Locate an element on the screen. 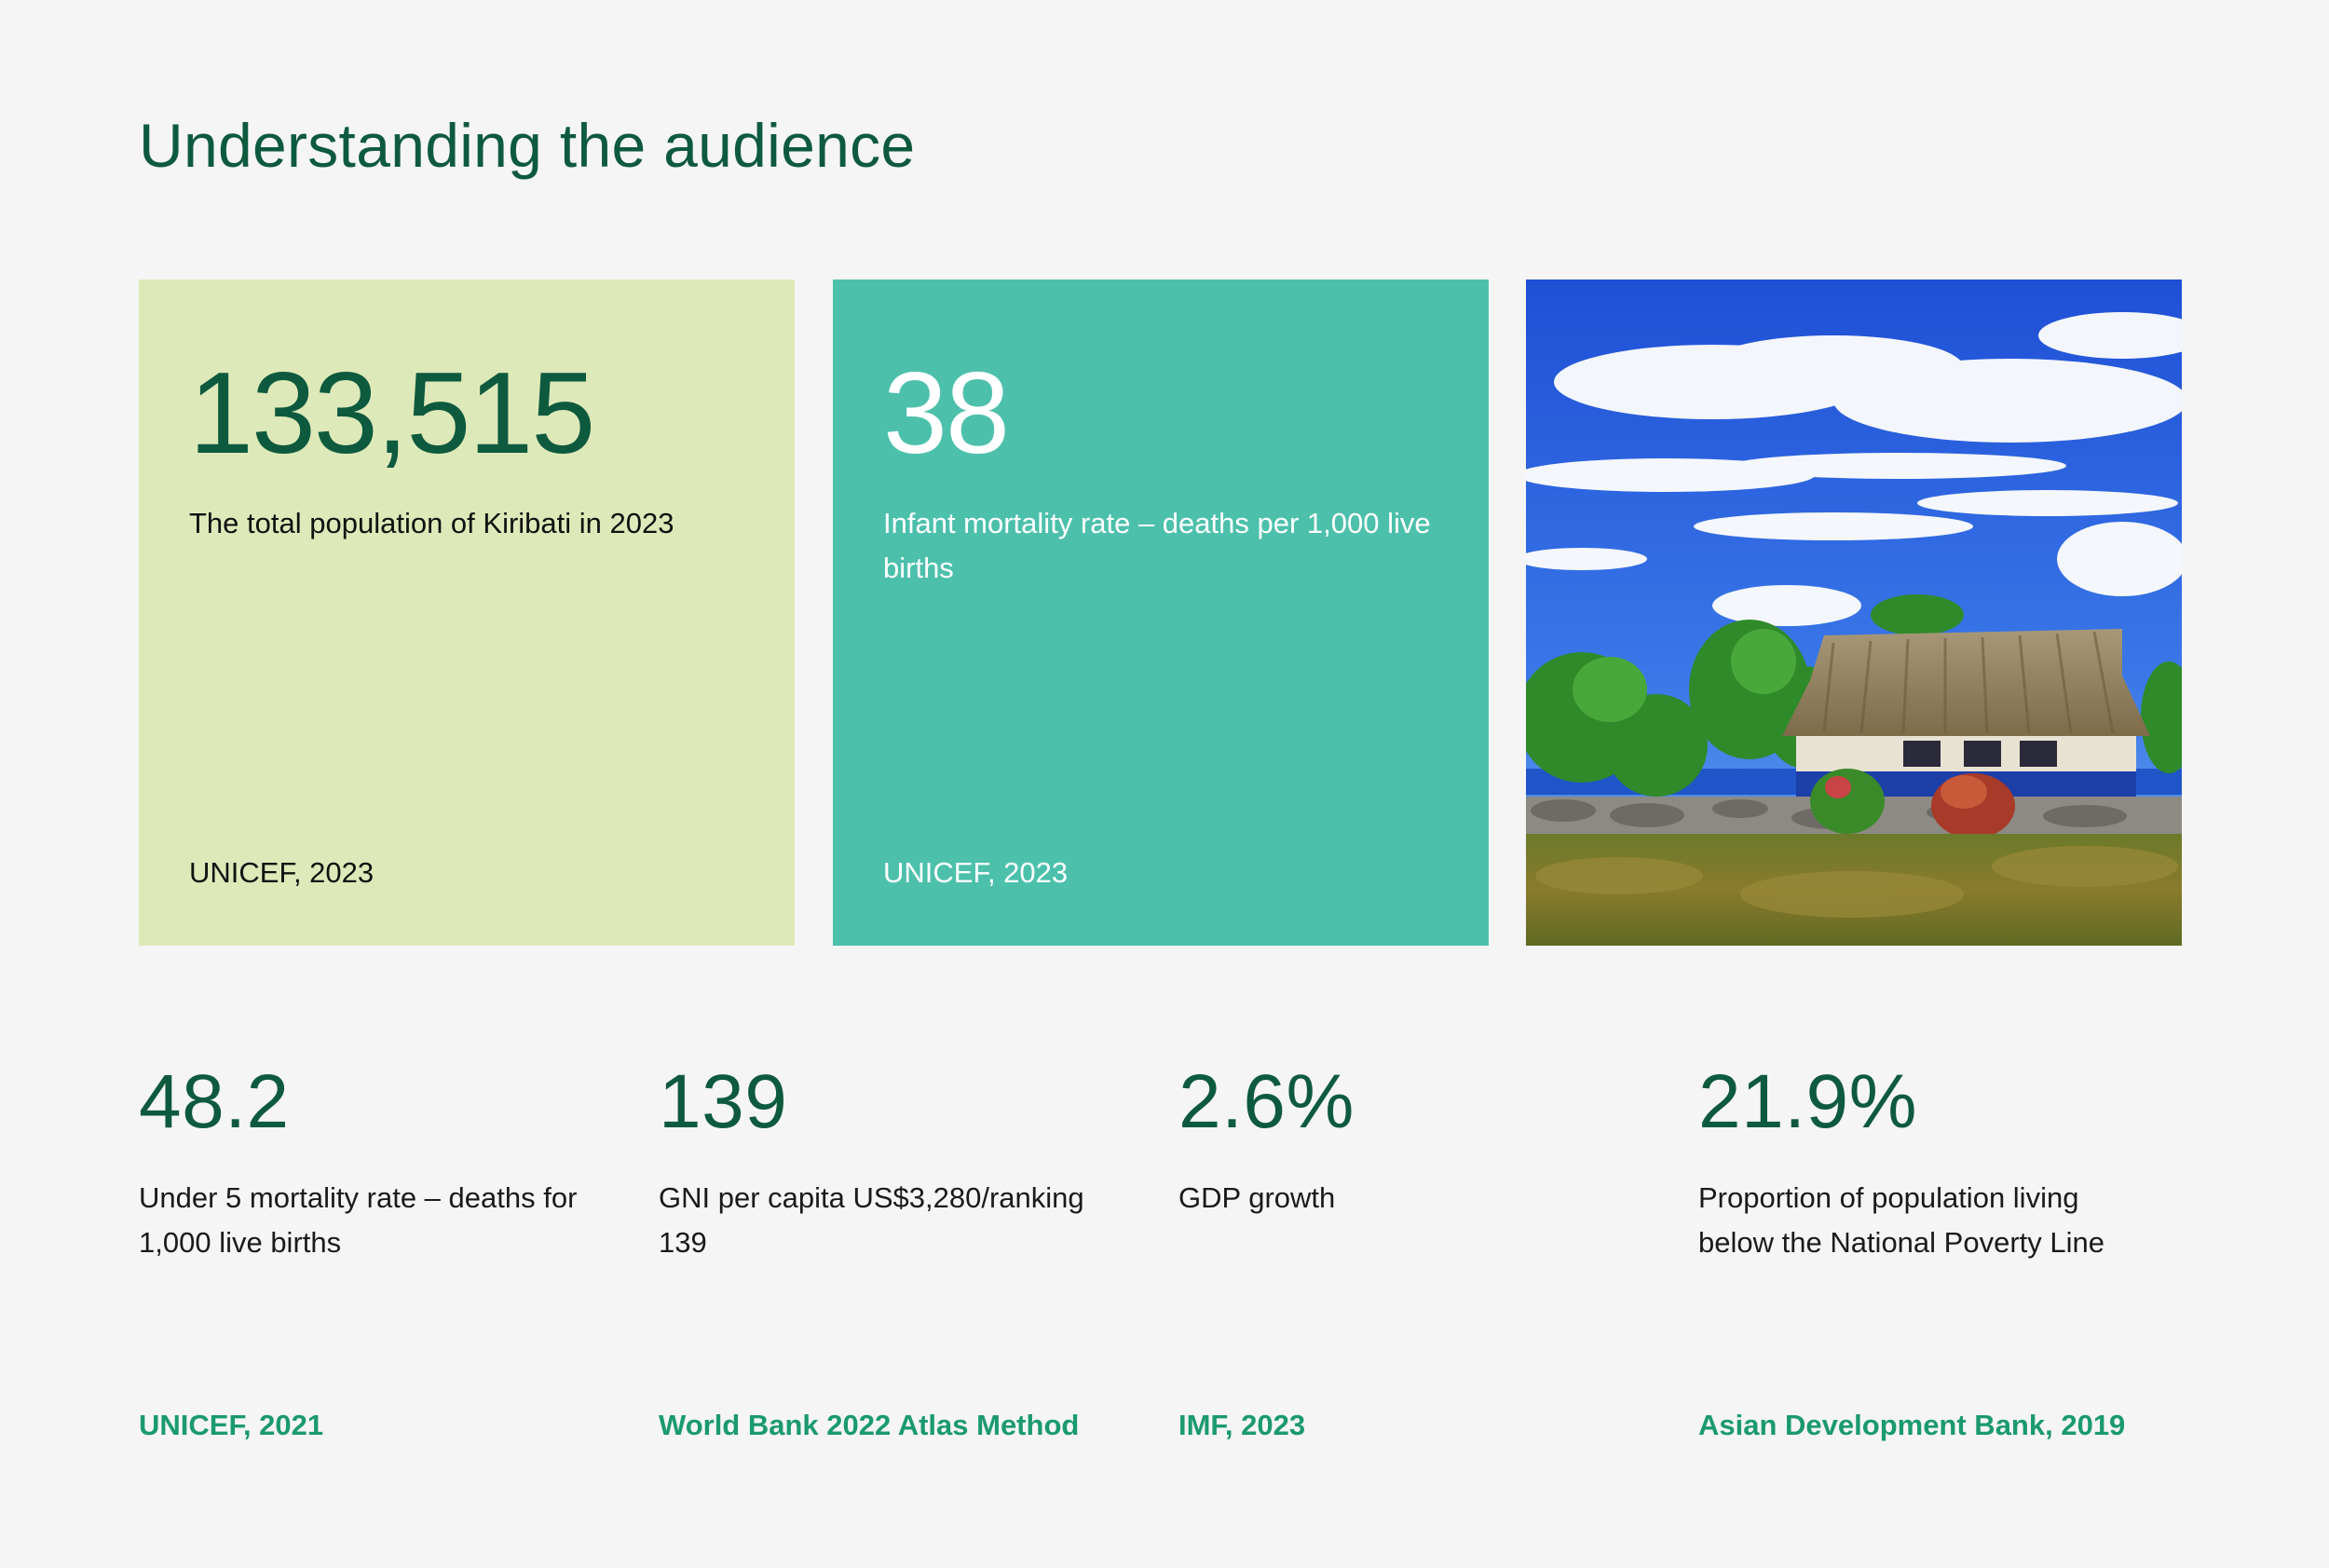 This screenshot has width=2329, height=1568. stat-value: 139 is located at coordinates (723, 1101).